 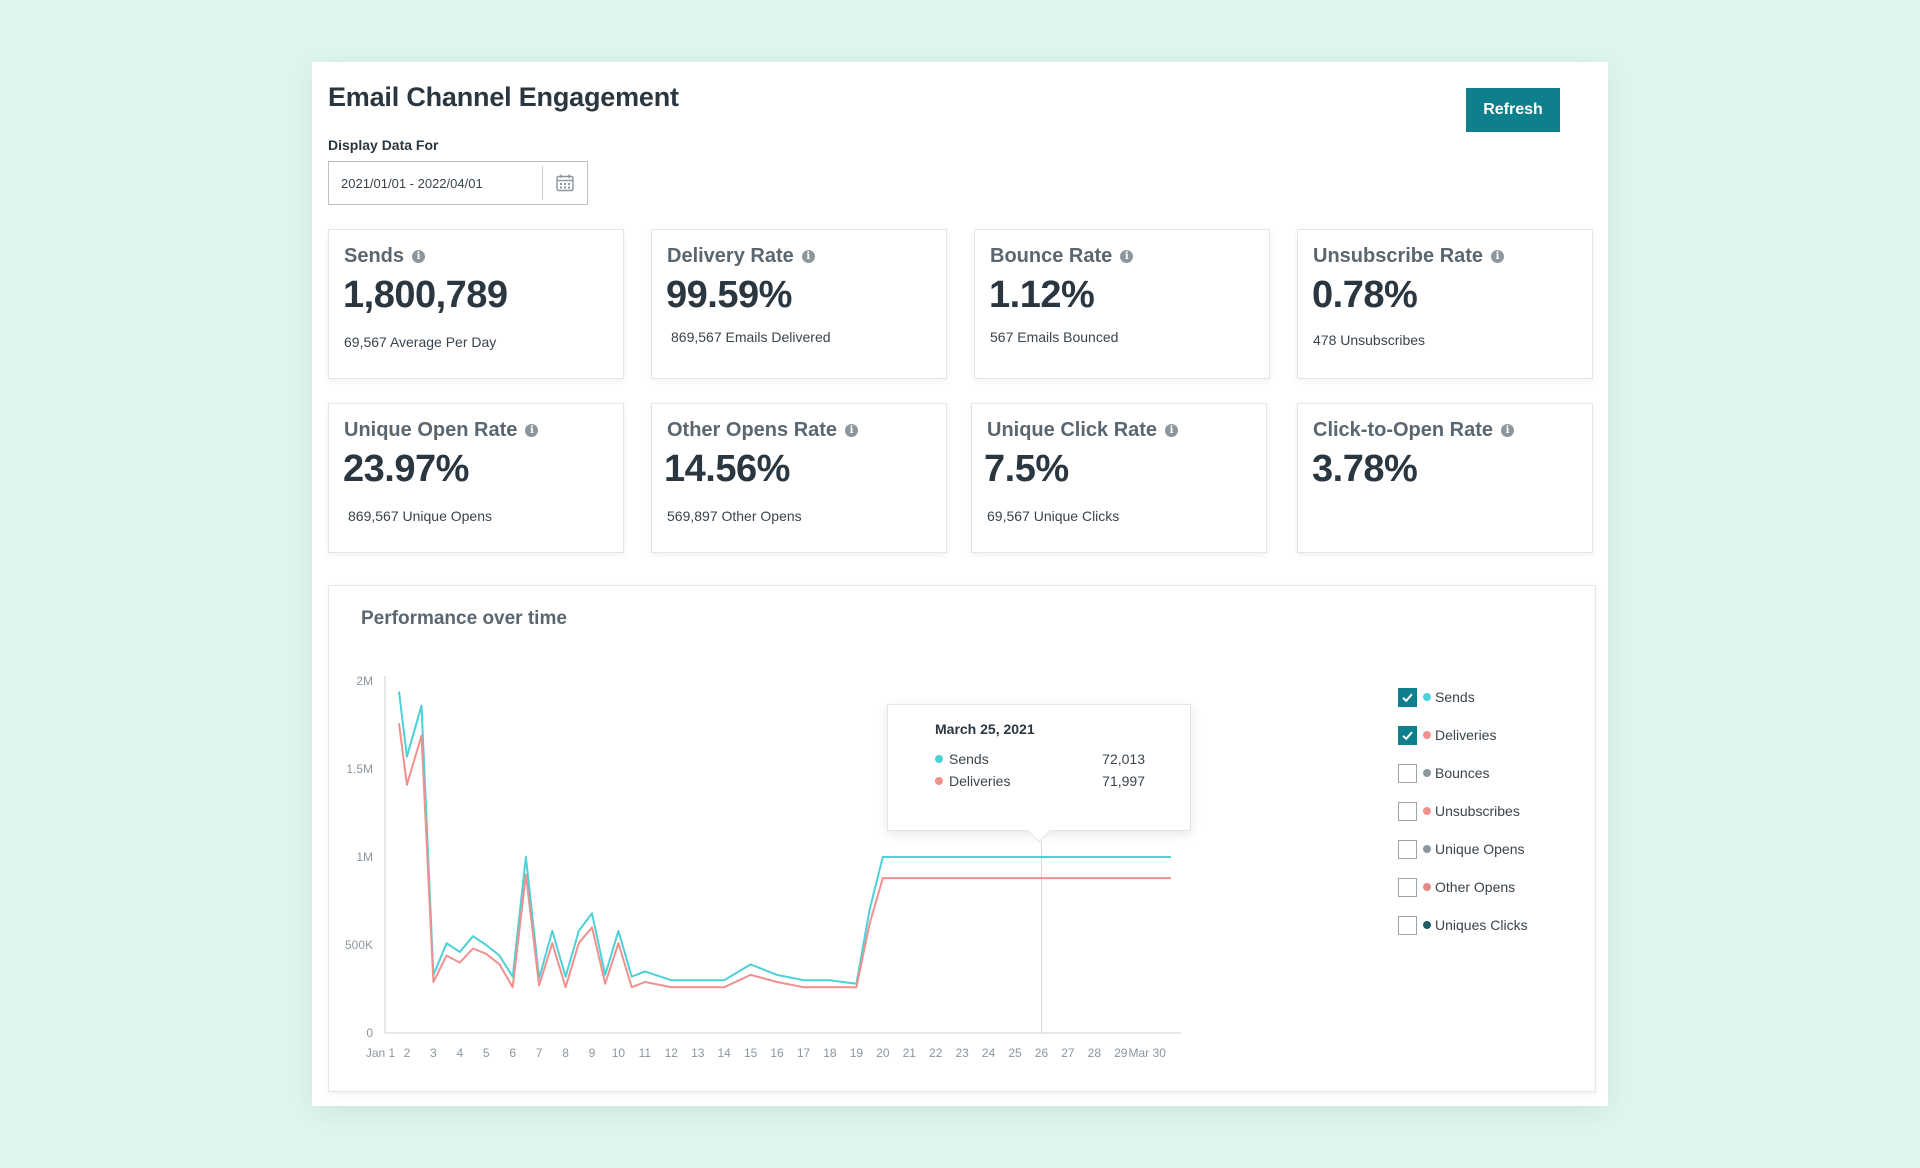 I want to click on legend-item-bounces: Bounces, so click(x=1463, y=773).